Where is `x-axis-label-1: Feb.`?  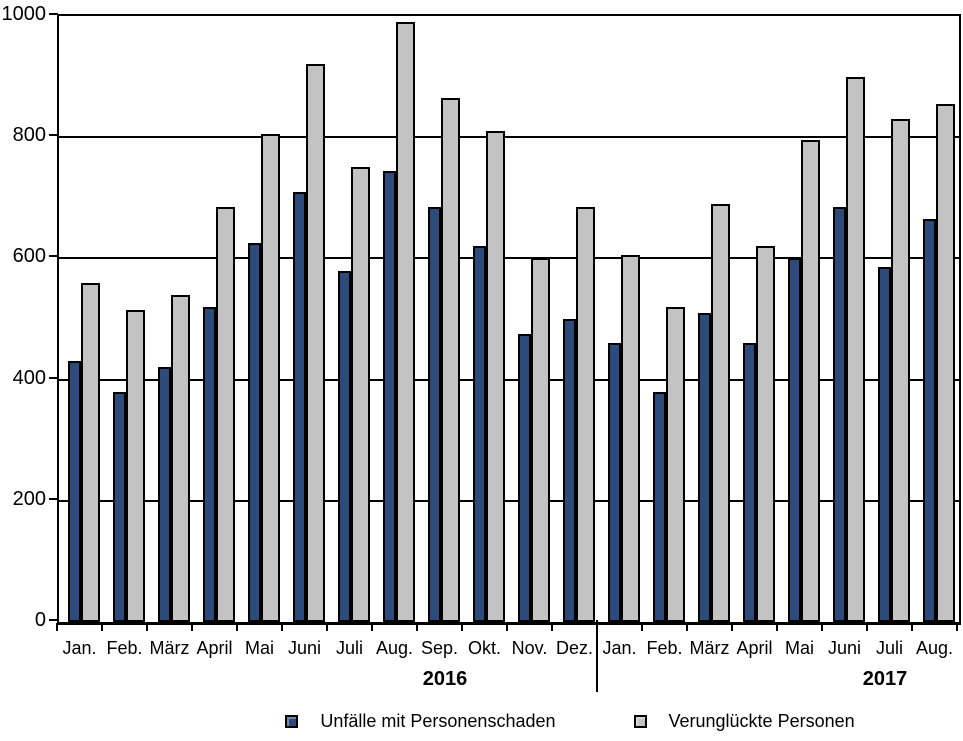 x-axis-label-1: Feb. is located at coordinates (124, 648).